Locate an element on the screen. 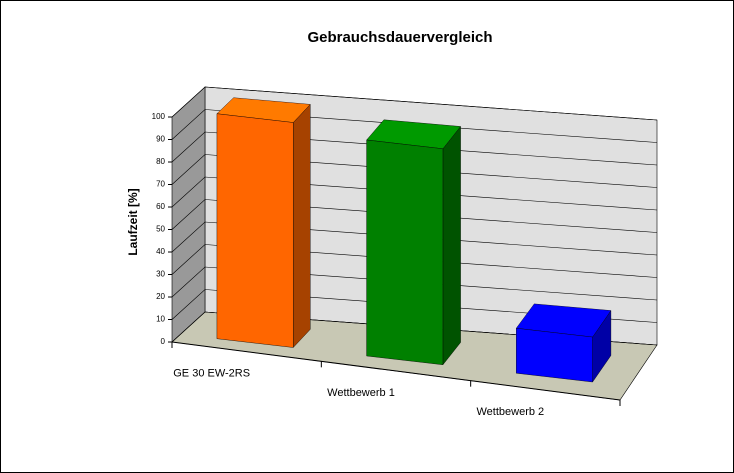 This screenshot has width=734, height=473. x-tick-label: Wettbewerb 1 is located at coordinates (361, 393).